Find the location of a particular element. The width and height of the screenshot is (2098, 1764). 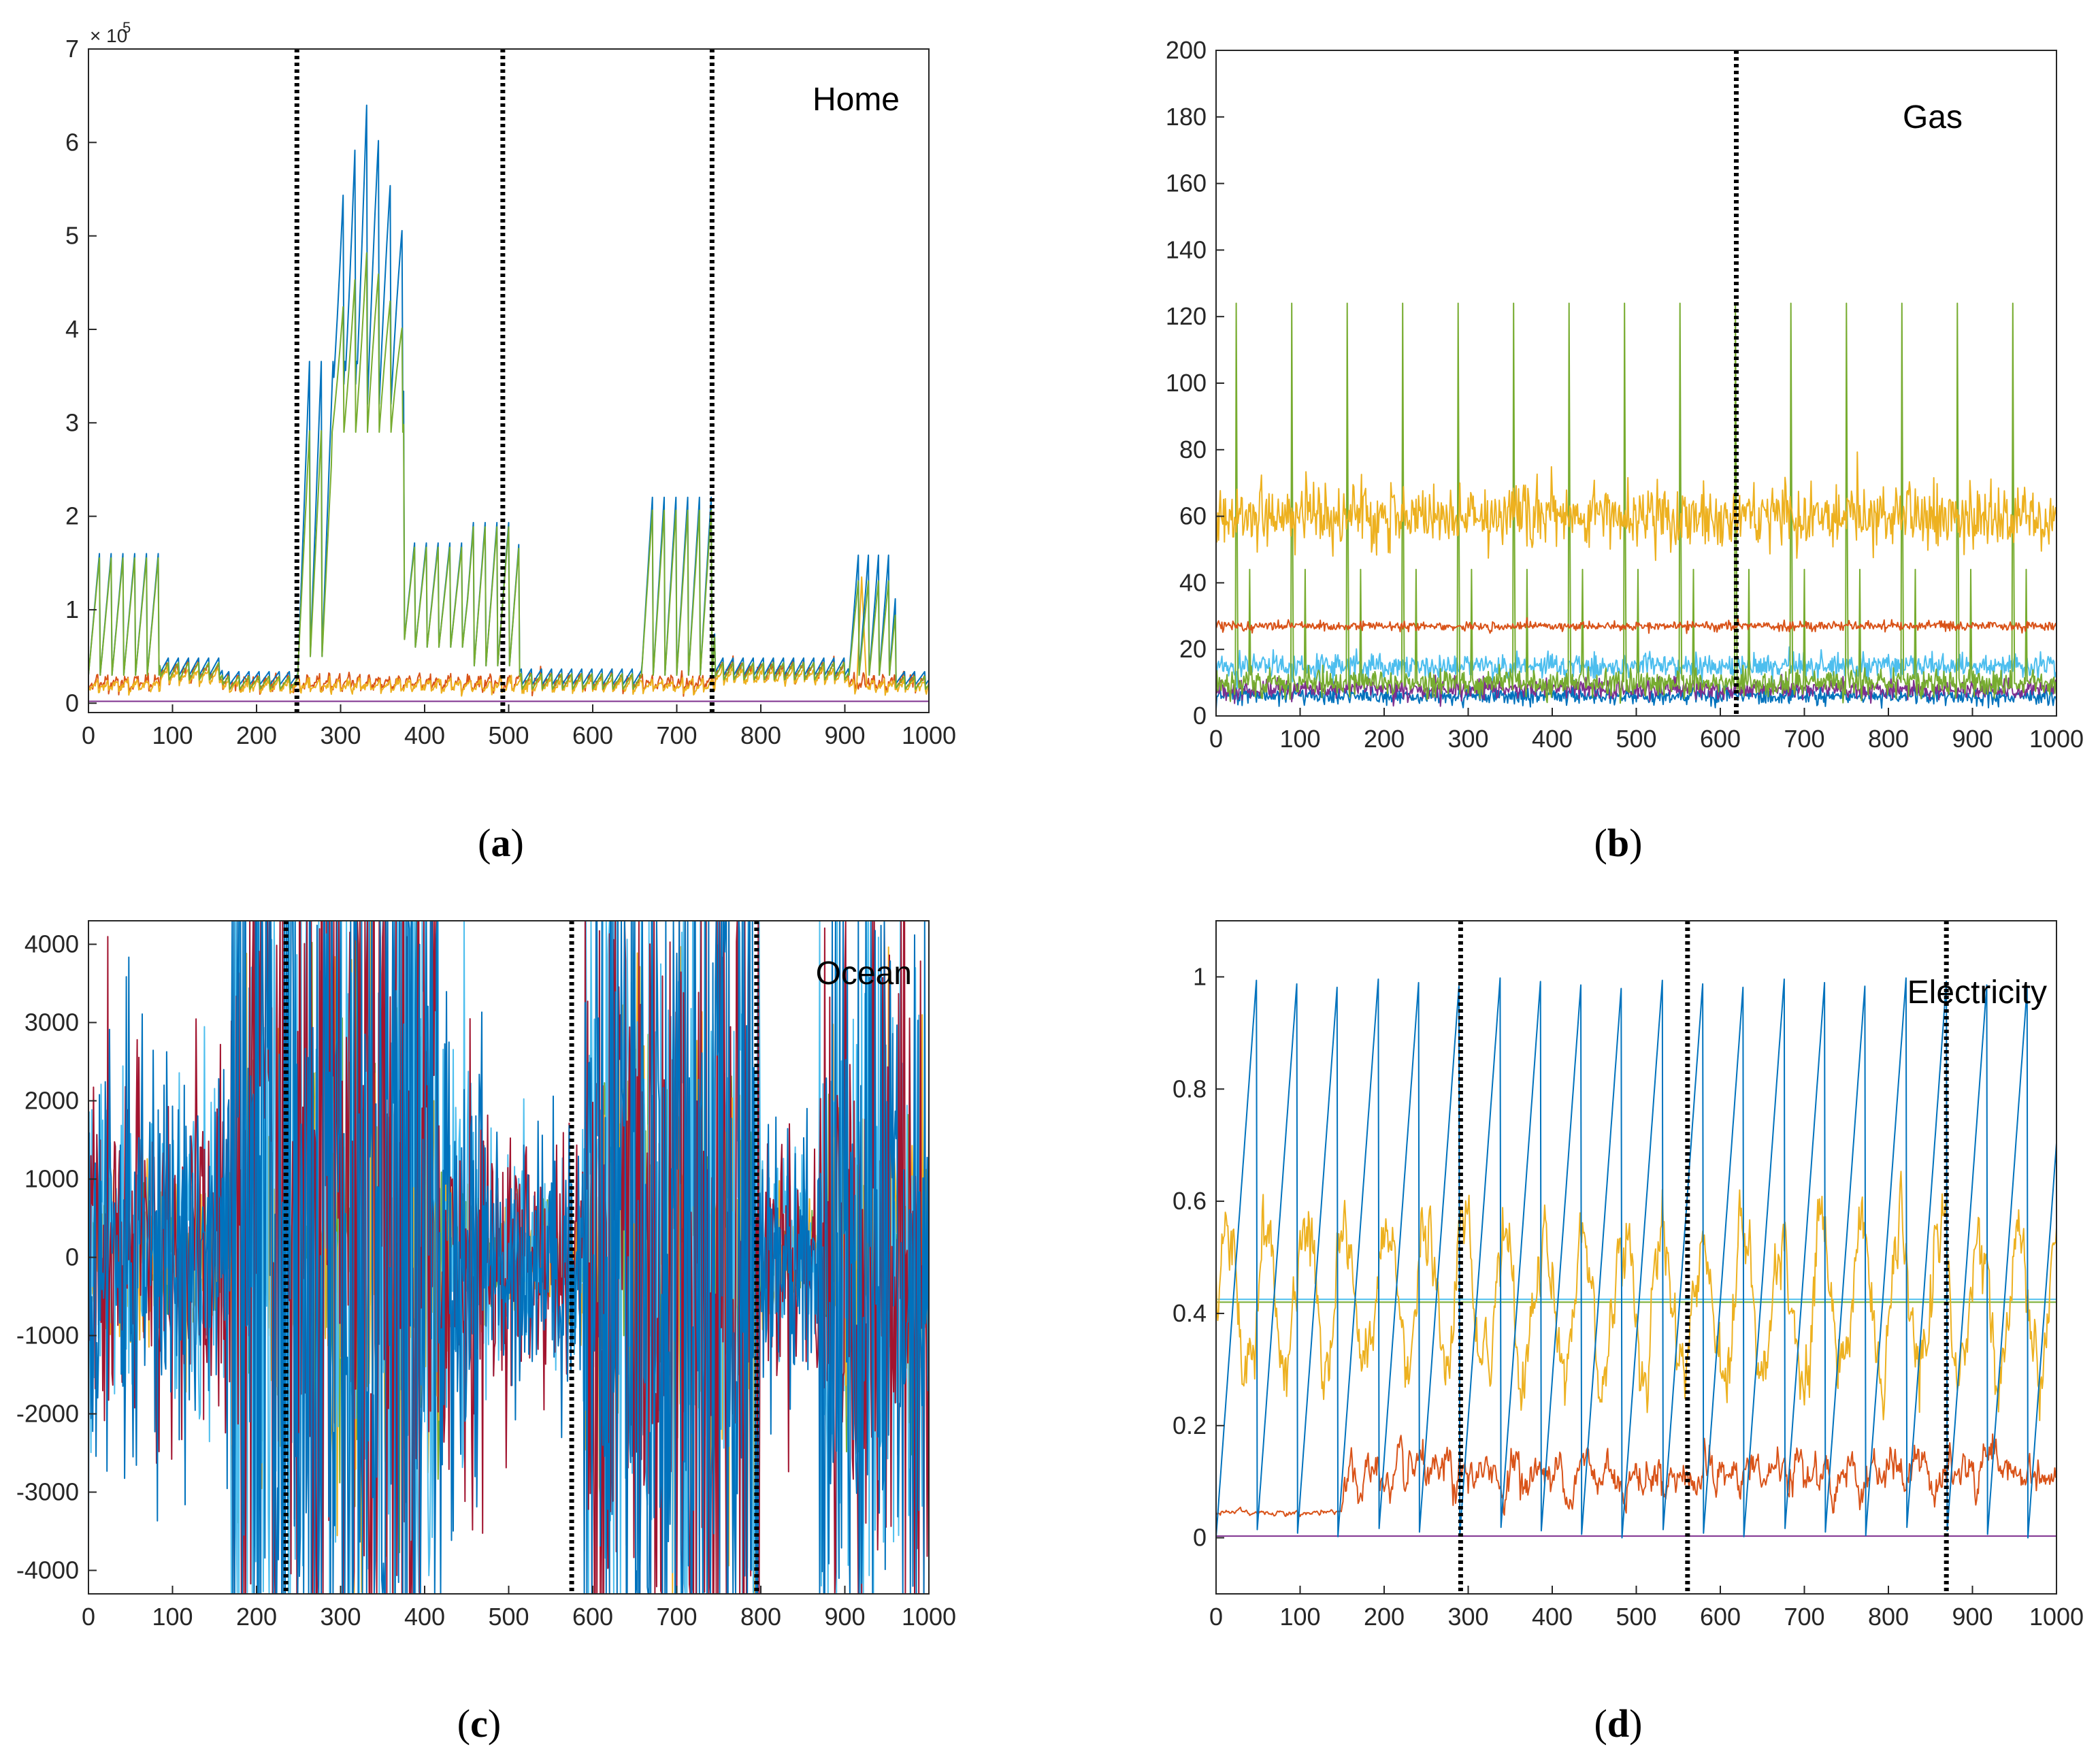

y-tick-label: 40 is located at coordinates (1193, 582).